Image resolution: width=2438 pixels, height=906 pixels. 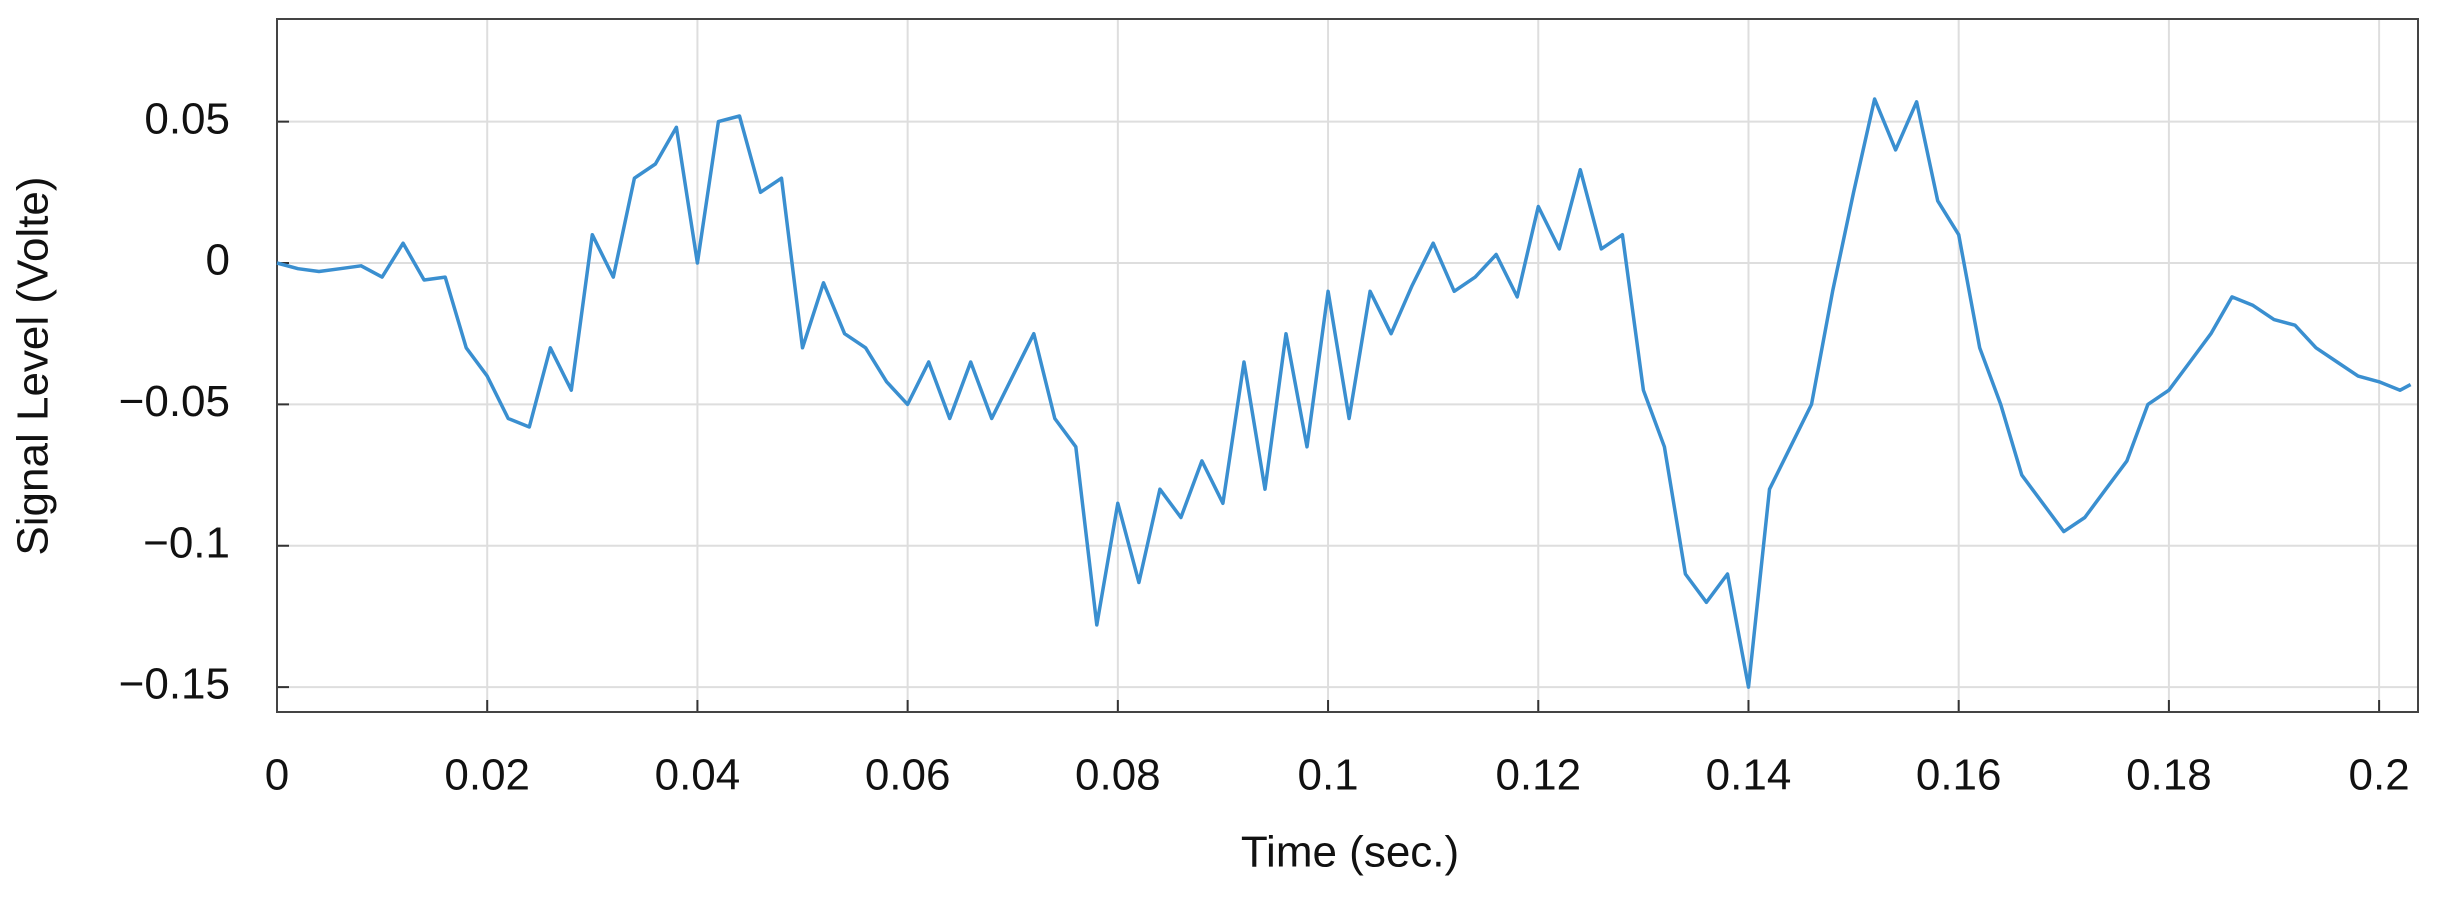 What do you see at coordinates (487, 775) in the screenshot?
I see `x-tick-label: 0.02` at bounding box center [487, 775].